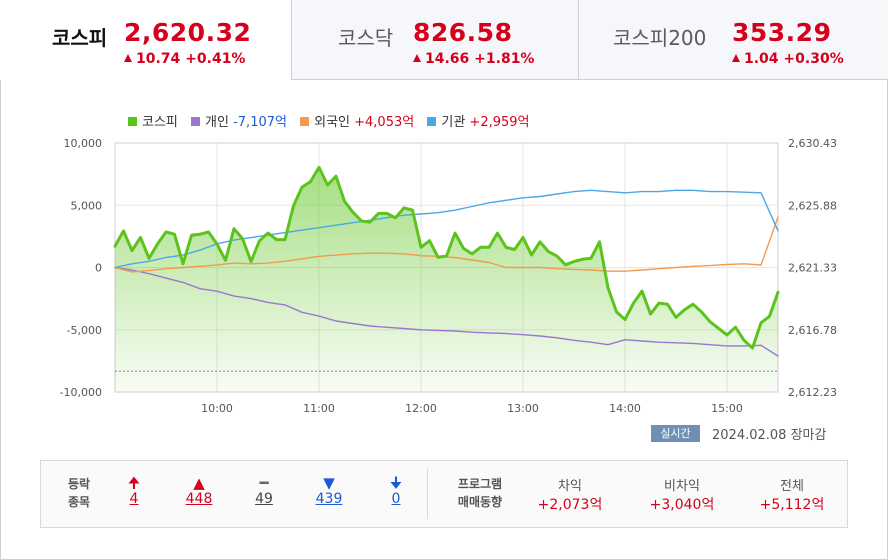 This screenshot has height=560, width=888. What do you see at coordinates (682, 505) in the screenshot?
I see `non-arbitrage-value: +3,040억` at bounding box center [682, 505].